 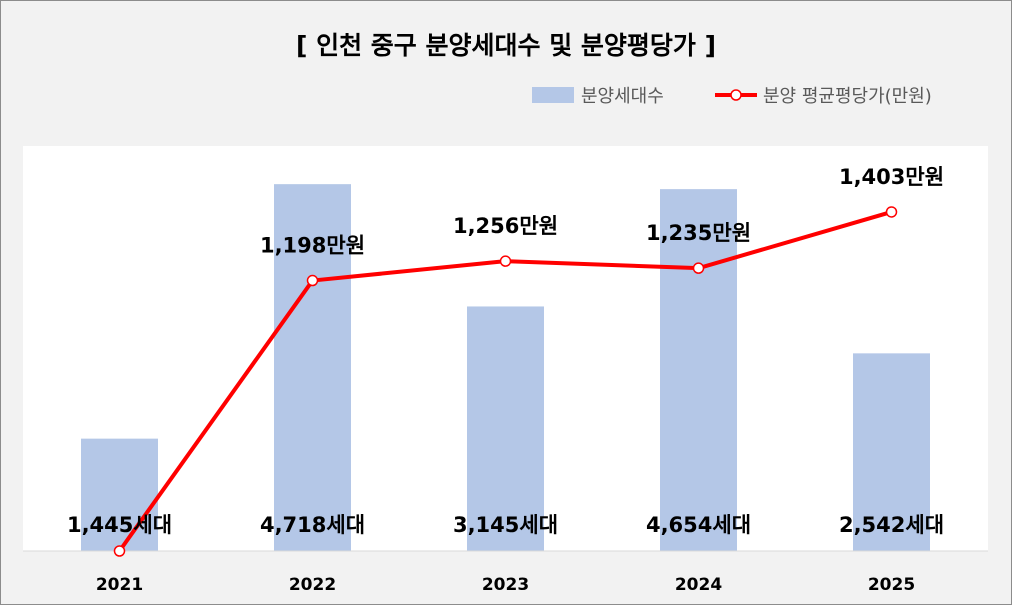 What do you see at coordinates (698, 525) in the screenshot?
I see `bar-label-2024: 4,654세대` at bounding box center [698, 525].